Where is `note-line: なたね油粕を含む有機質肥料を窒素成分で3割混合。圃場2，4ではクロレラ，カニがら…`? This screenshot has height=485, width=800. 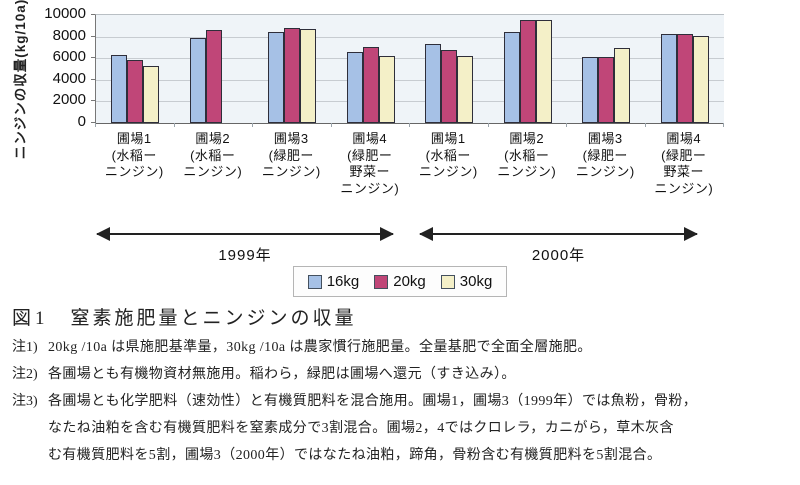
note-line: なたね油粕を含む有機質肥料を窒素成分で3割混合。圃場2，4ではクロレラ，カニがら… is located at coordinates (361, 428).